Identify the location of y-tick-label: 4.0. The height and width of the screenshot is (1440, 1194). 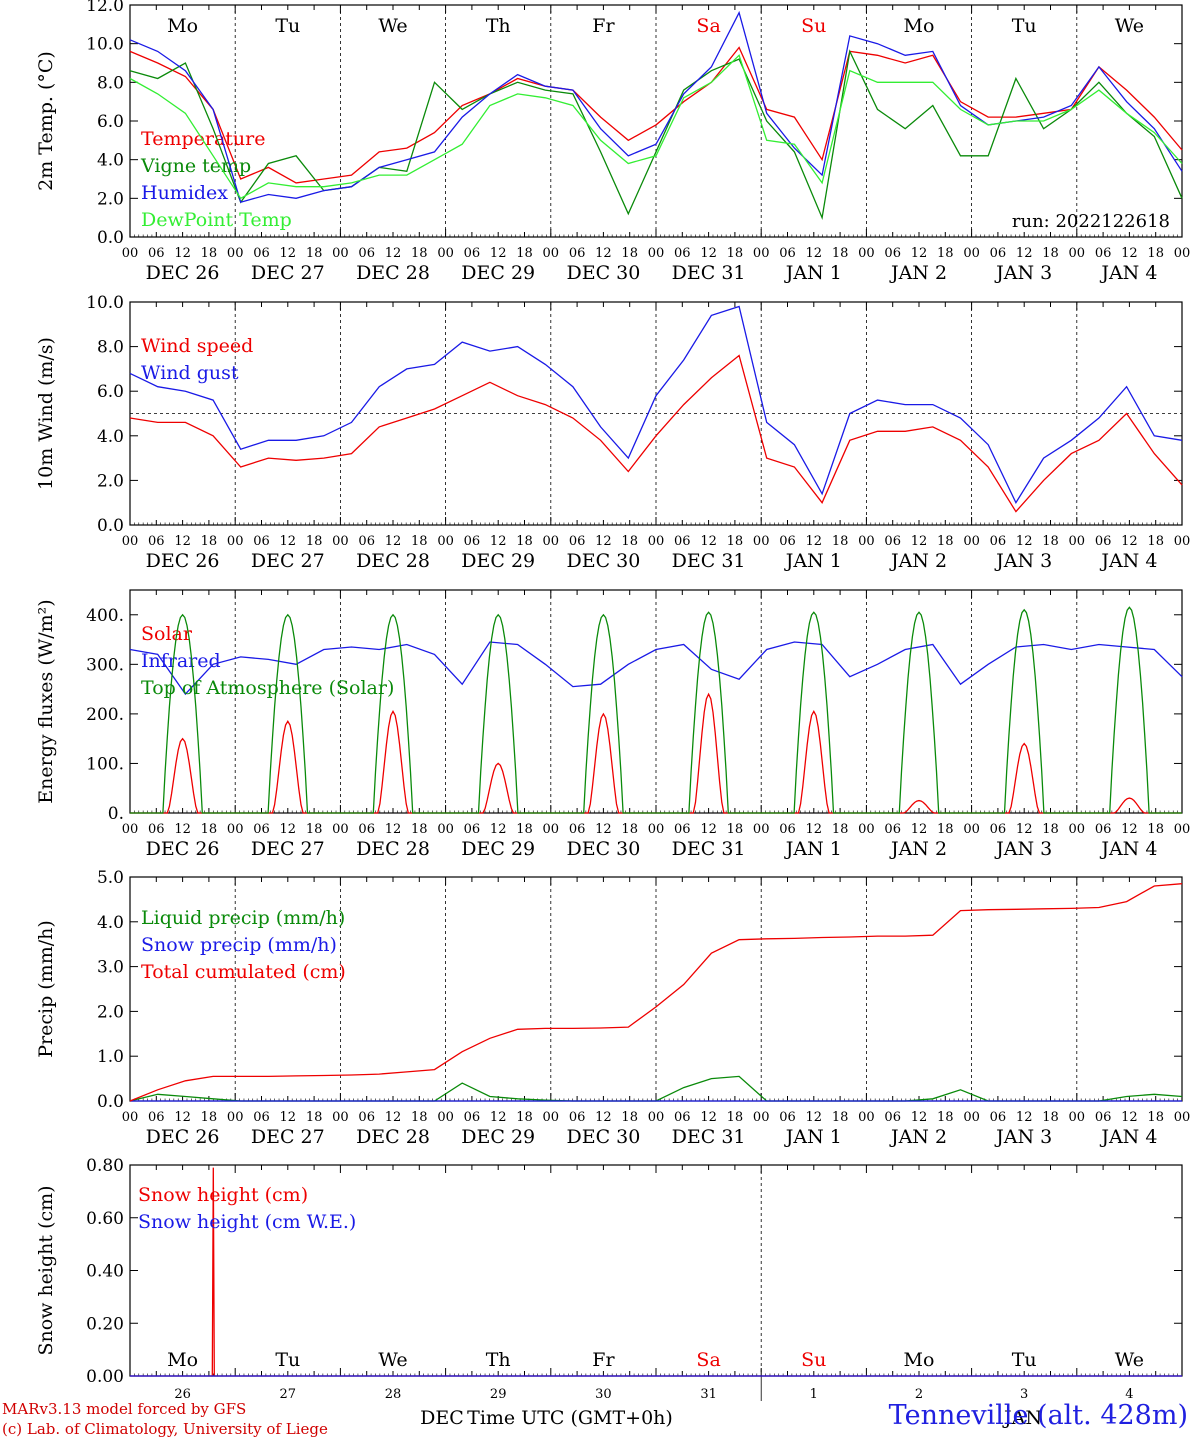
(110, 161).